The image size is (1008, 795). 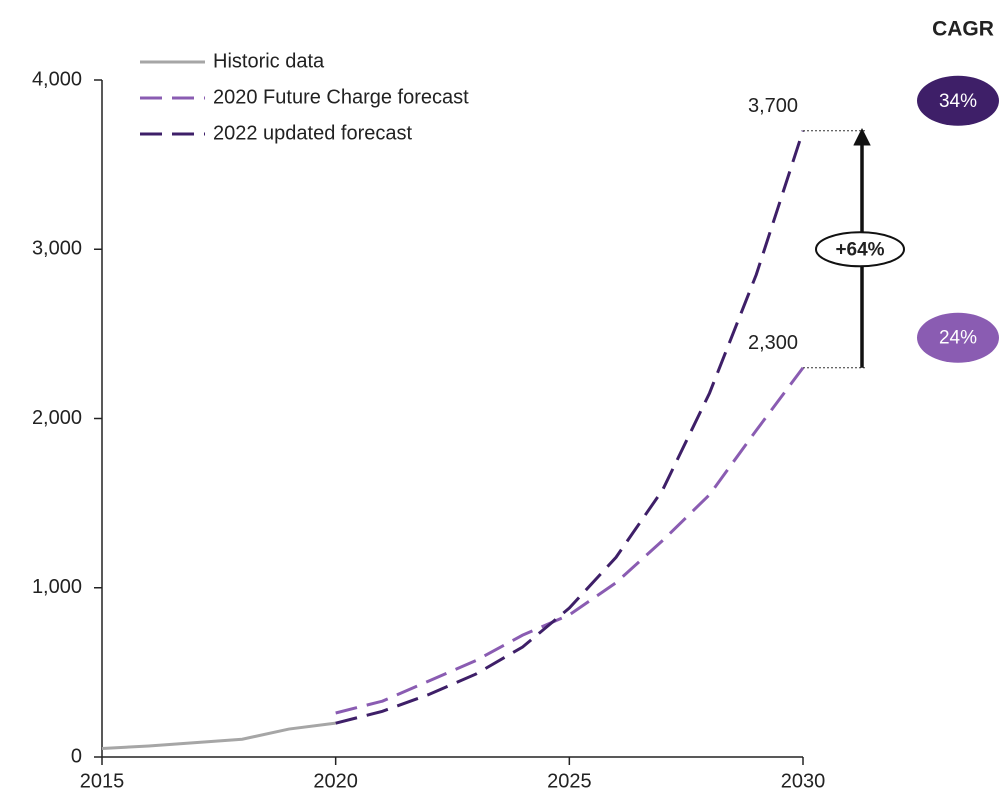 What do you see at coordinates (569, 781) in the screenshot?
I see `x-tick-label: 2025` at bounding box center [569, 781].